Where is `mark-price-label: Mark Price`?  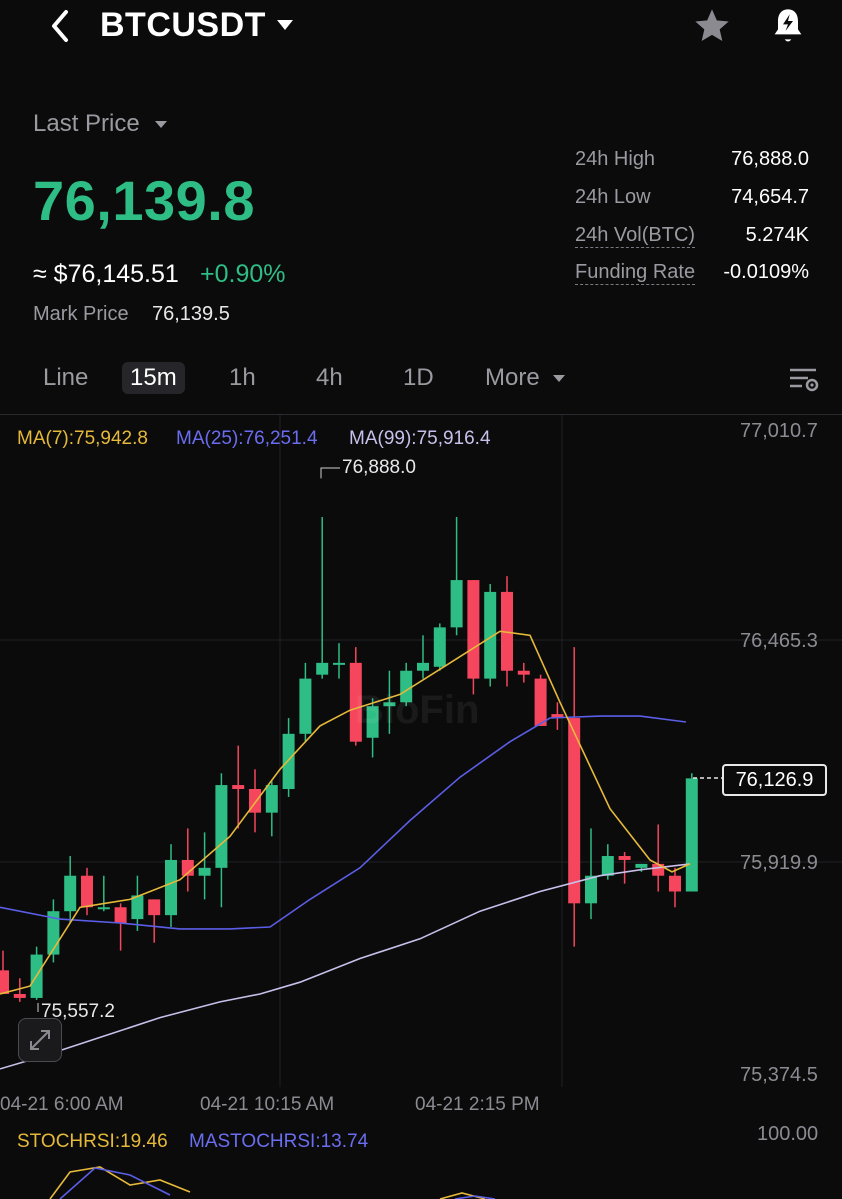 mark-price-label: Mark Price is located at coordinates (81, 314).